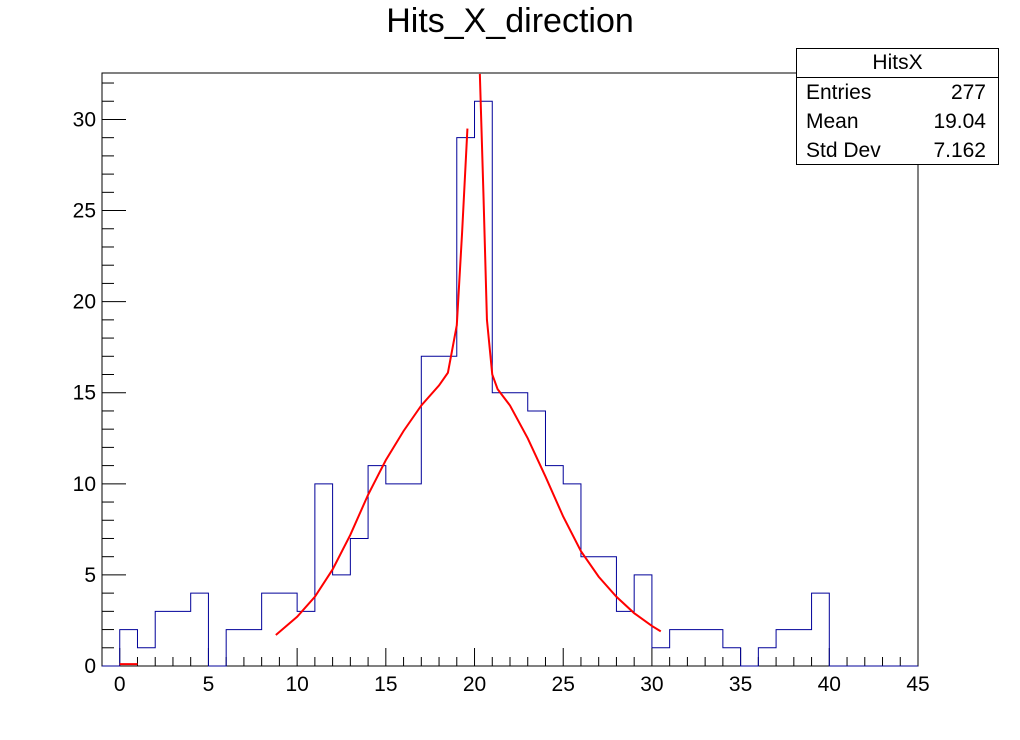 The width and height of the screenshot is (1020, 740). What do you see at coordinates (832, 121) in the screenshot?
I see `stats-label: Mean` at bounding box center [832, 121].